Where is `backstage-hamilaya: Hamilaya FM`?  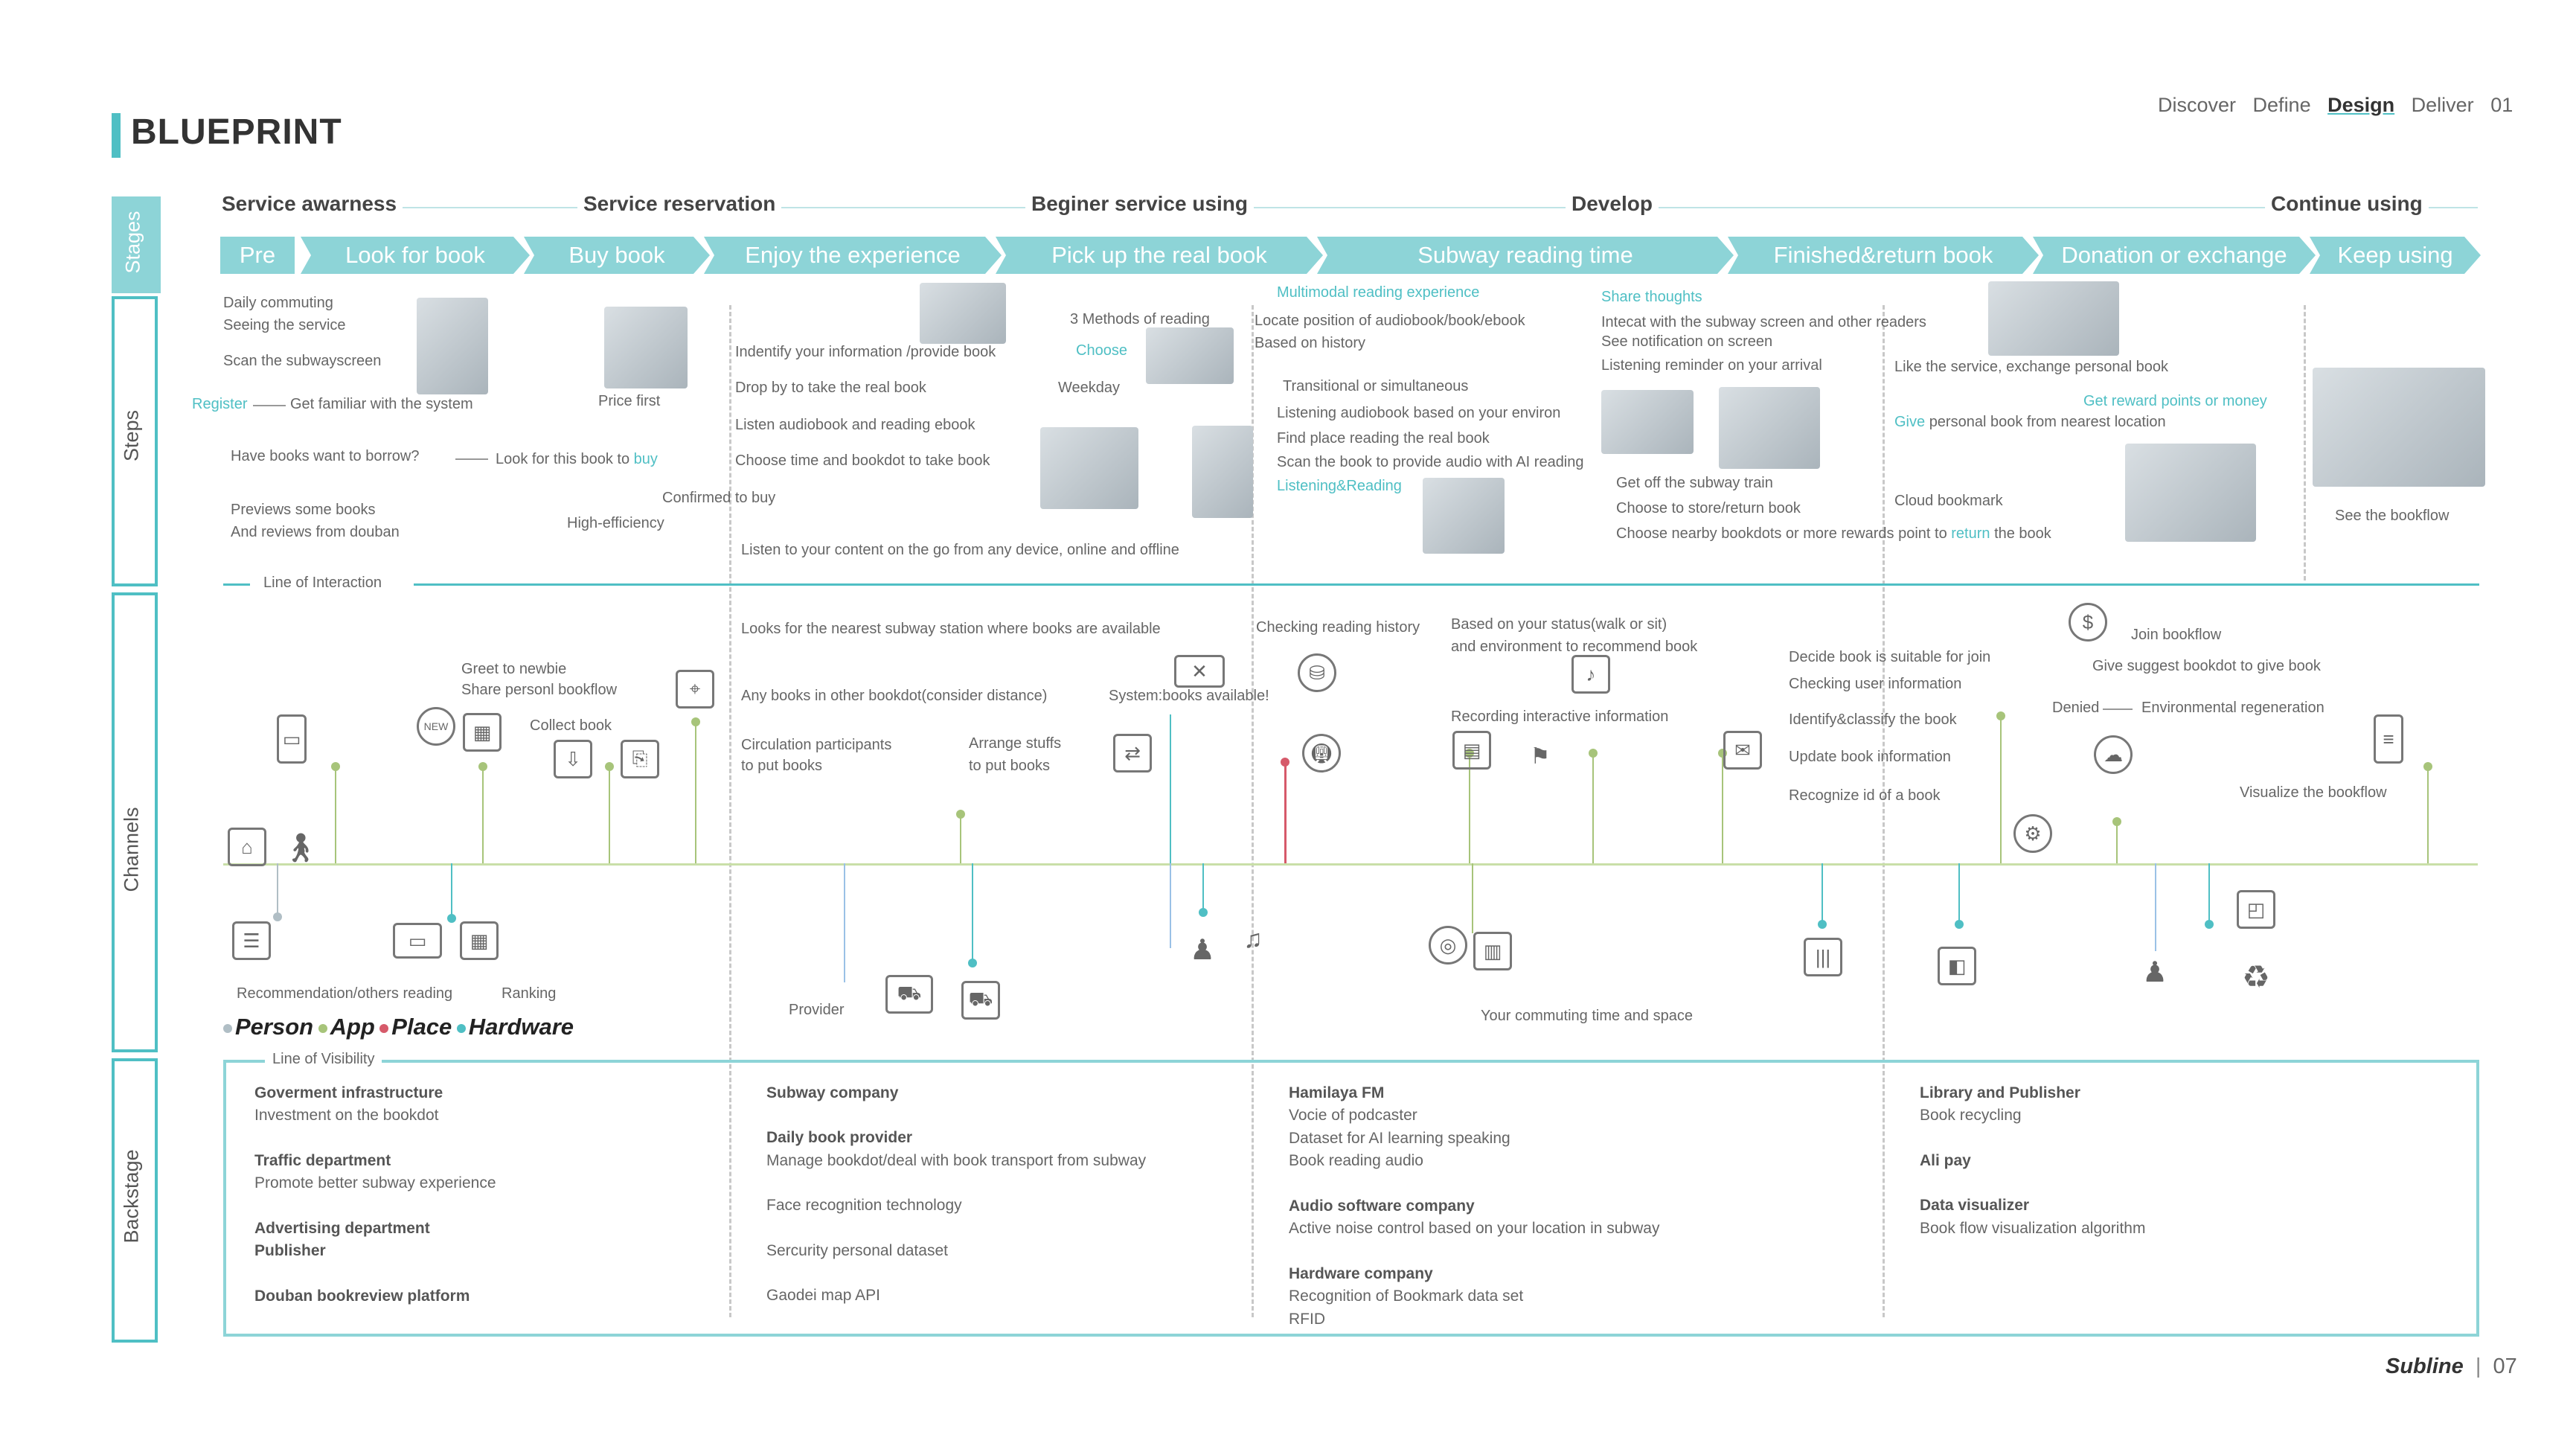
backstage-hamilaya: Hamilaya FM is located at coordinates (1337, 1092).